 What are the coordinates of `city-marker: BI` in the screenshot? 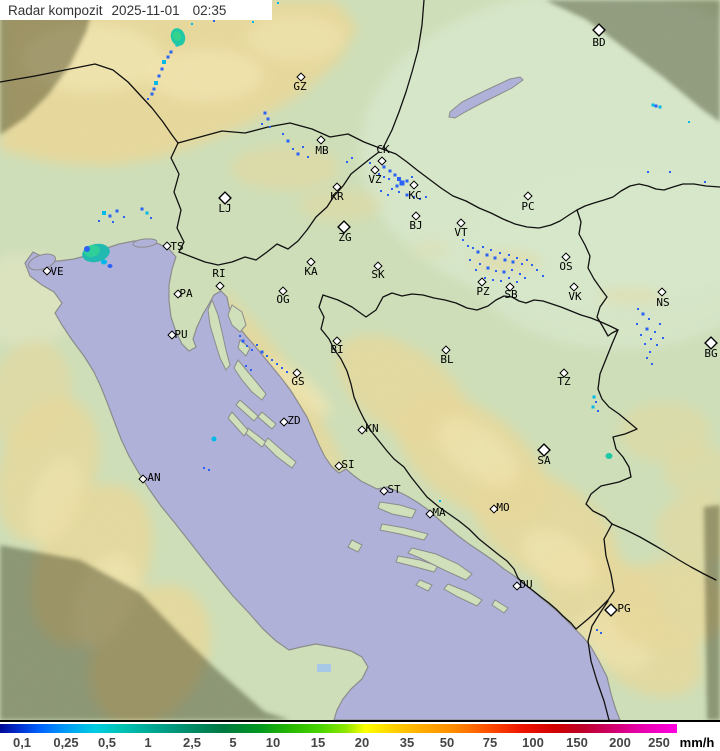 It's located at (337, 346).